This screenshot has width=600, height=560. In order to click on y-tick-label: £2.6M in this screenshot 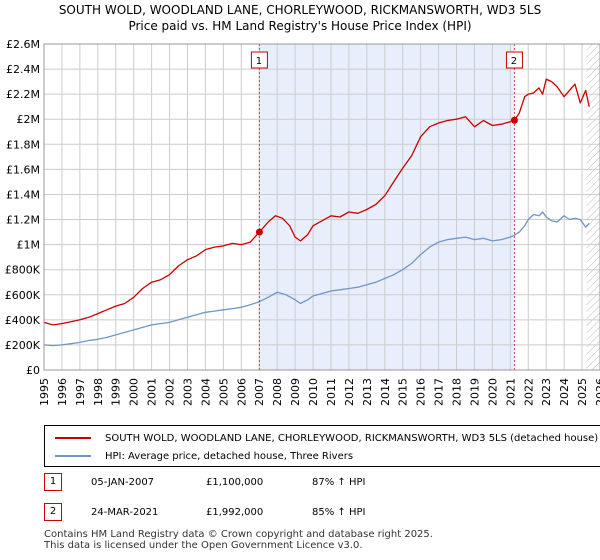, I will do `click(23, 44)`.